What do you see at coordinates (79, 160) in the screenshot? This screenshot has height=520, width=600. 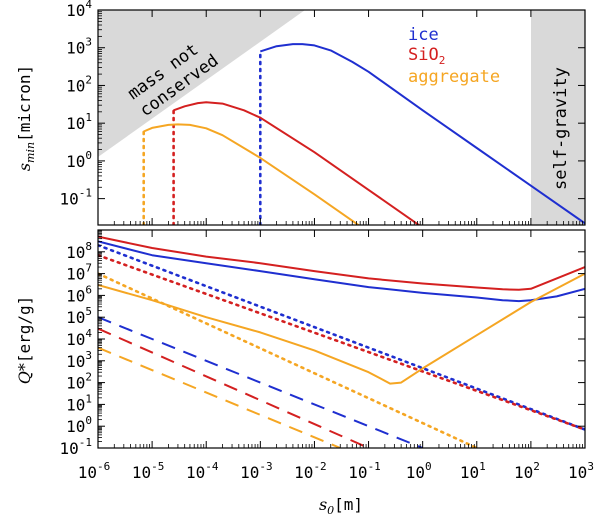 I see `top-y-tick-label: 10⁰` at bounding box center [79, 160].